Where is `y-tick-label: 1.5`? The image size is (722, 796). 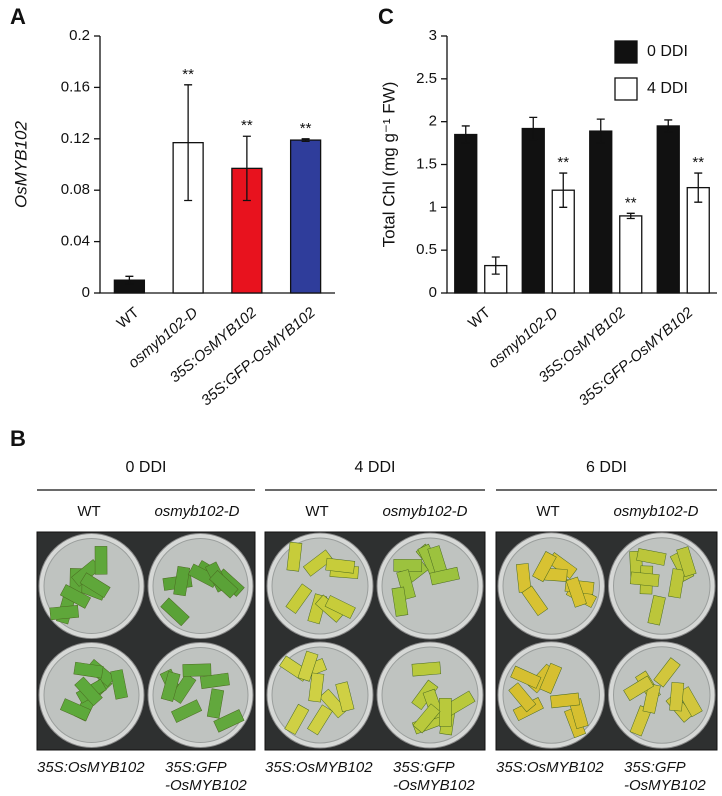
y-tick-label: 1.5 is located at coordinates (426, 163).